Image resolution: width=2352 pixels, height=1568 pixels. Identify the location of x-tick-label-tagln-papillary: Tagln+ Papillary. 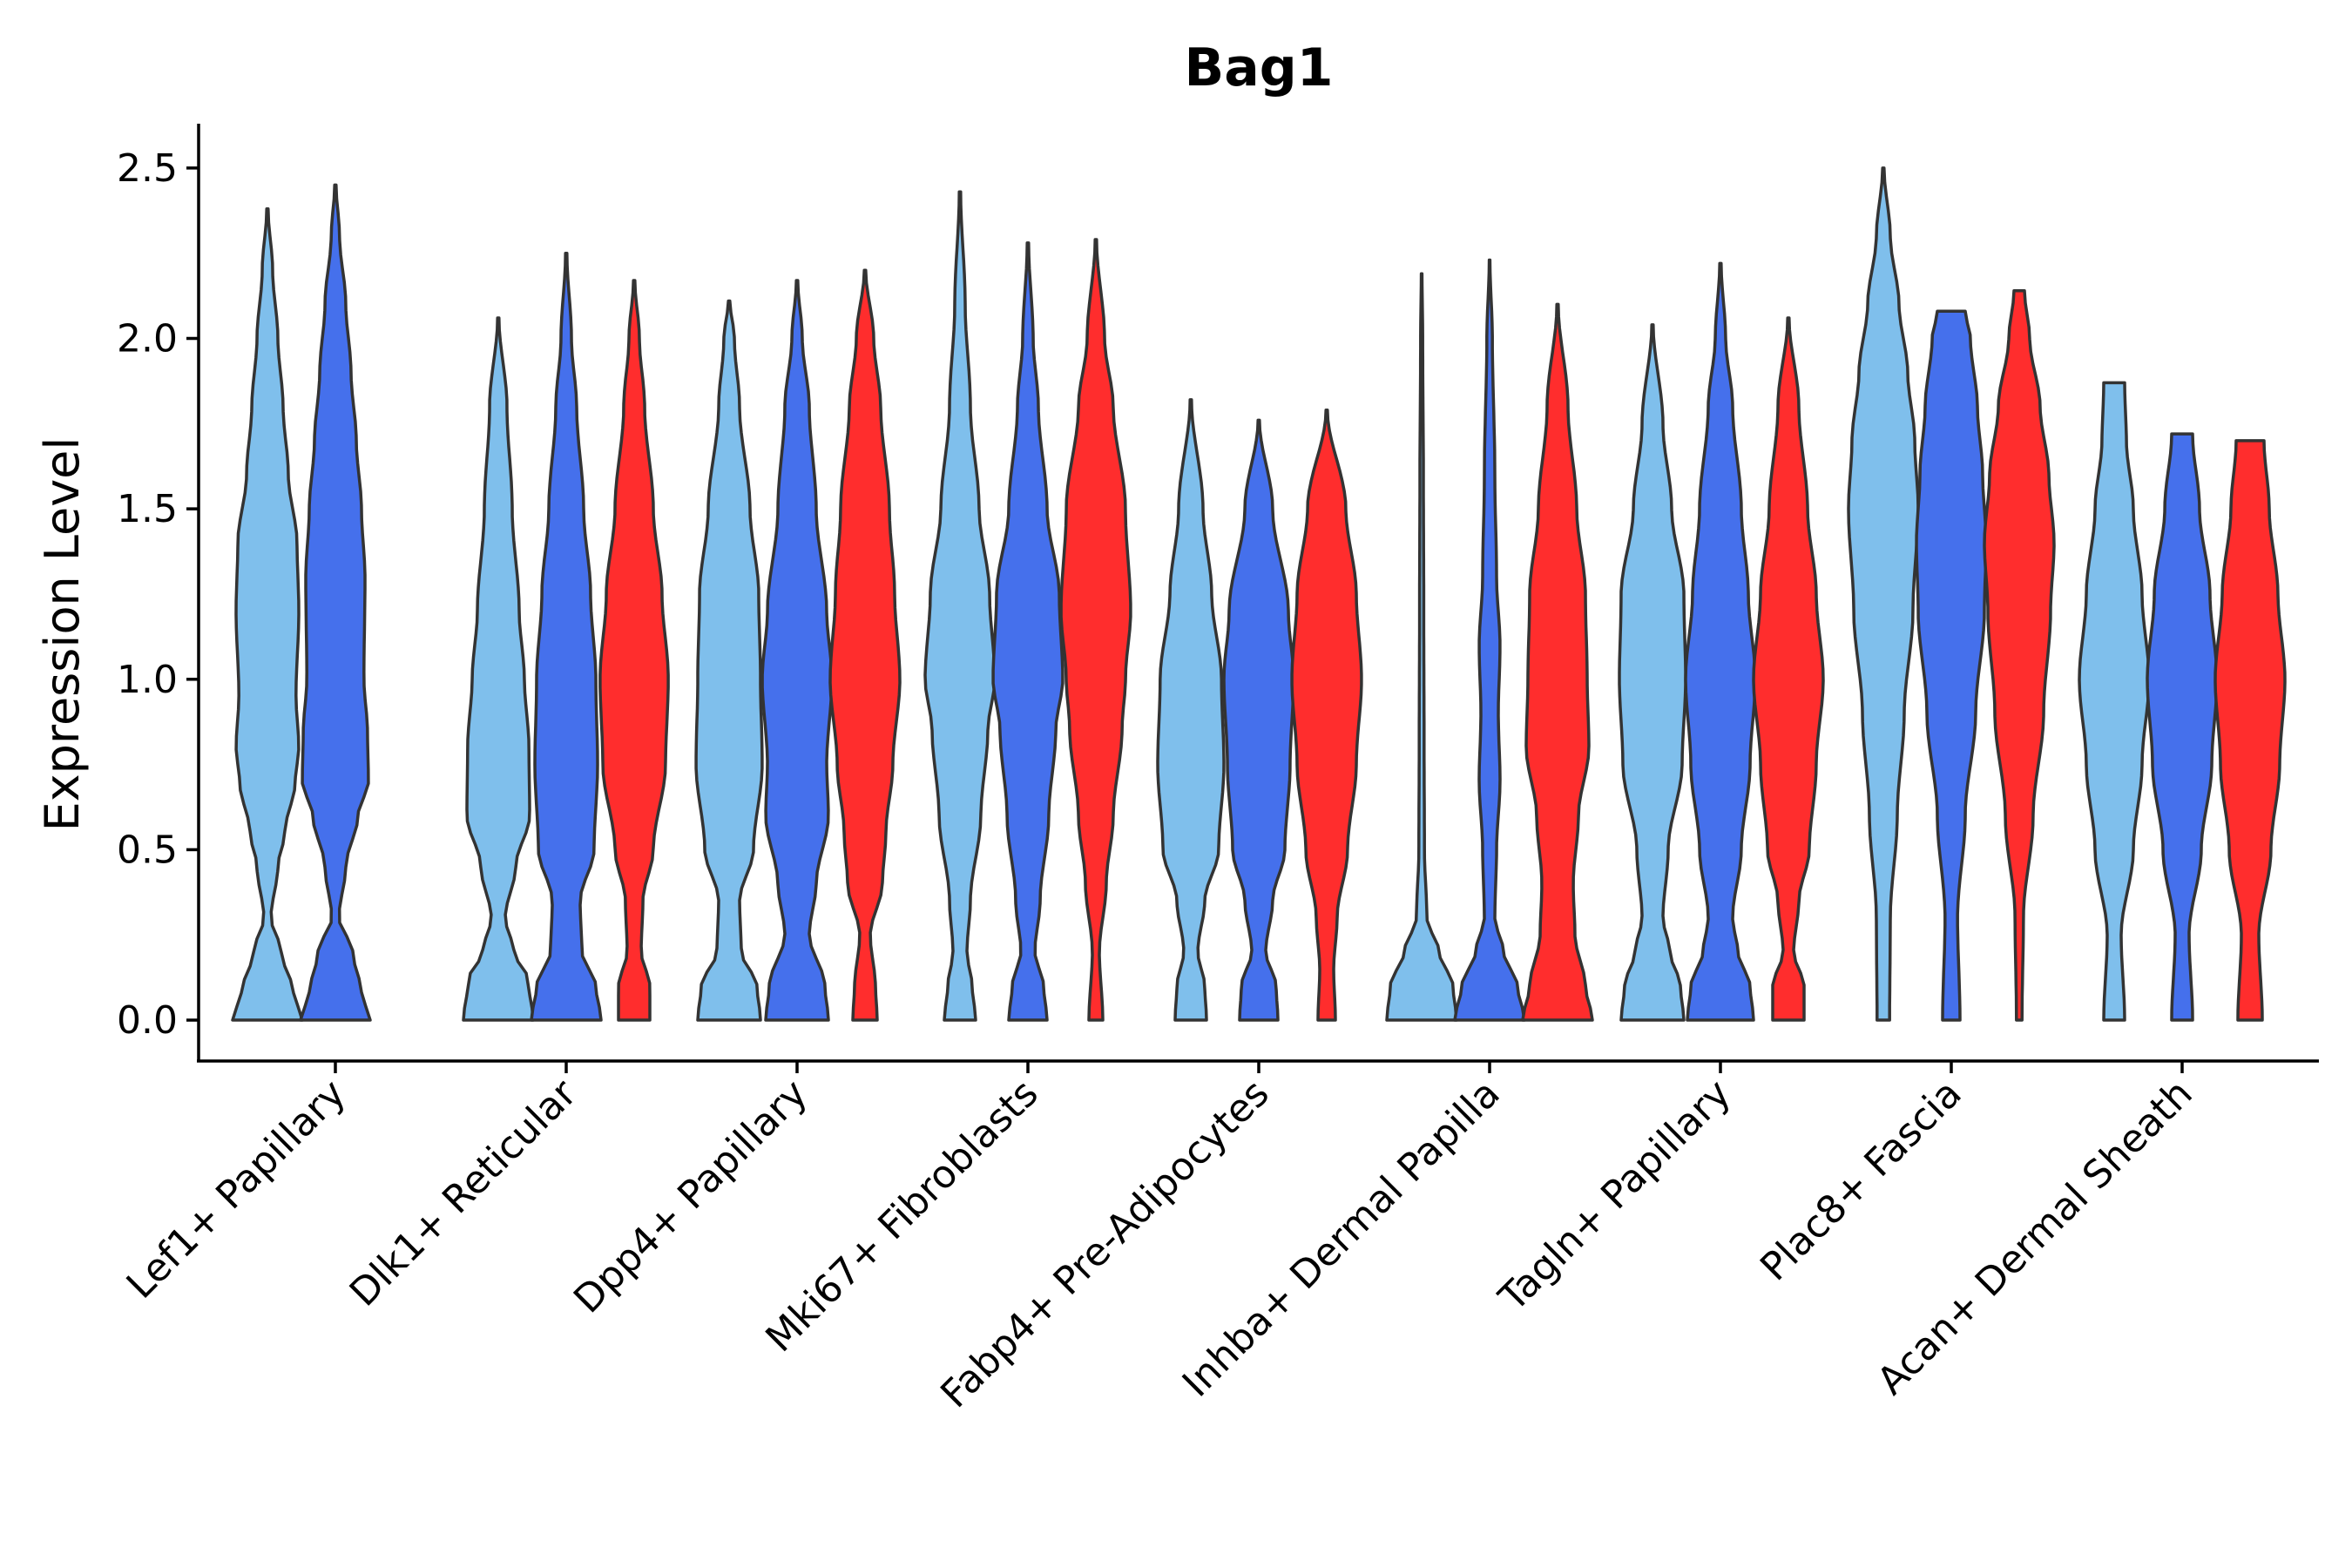
(1615, 1196).